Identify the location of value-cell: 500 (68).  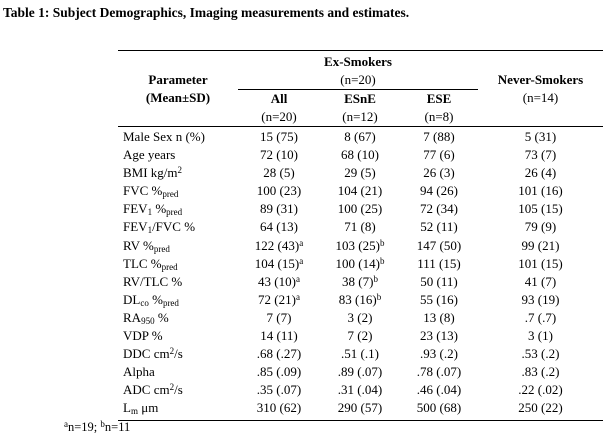
(439, 408).